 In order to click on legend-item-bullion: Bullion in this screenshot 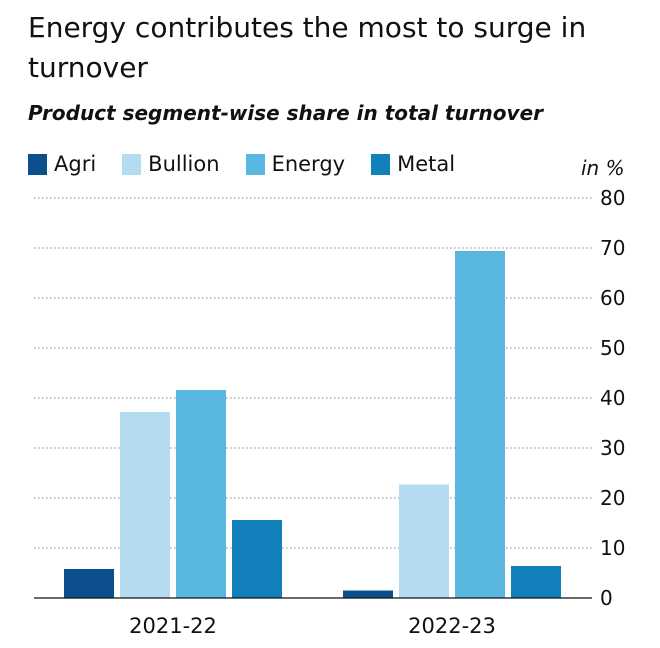, I will do `click(171, 164)`.